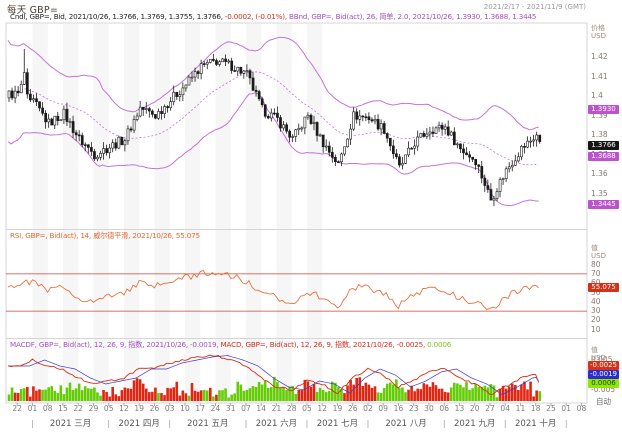 This screenshot has height=442, width=622. I want to click on x-tick-label: 17, so click(200, 408).